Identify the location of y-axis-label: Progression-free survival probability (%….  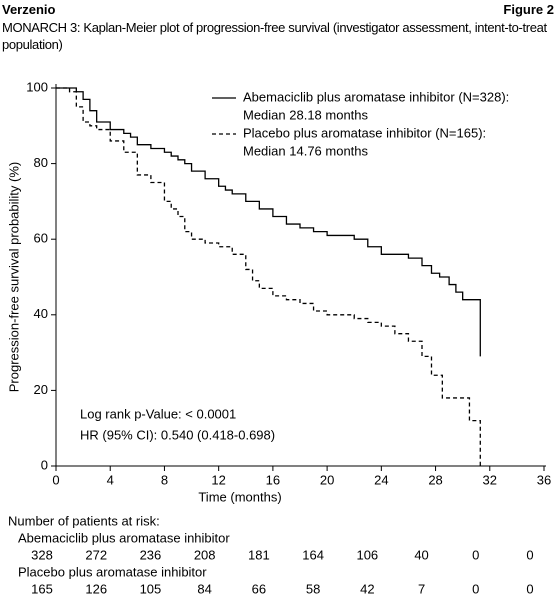
(13, 277).